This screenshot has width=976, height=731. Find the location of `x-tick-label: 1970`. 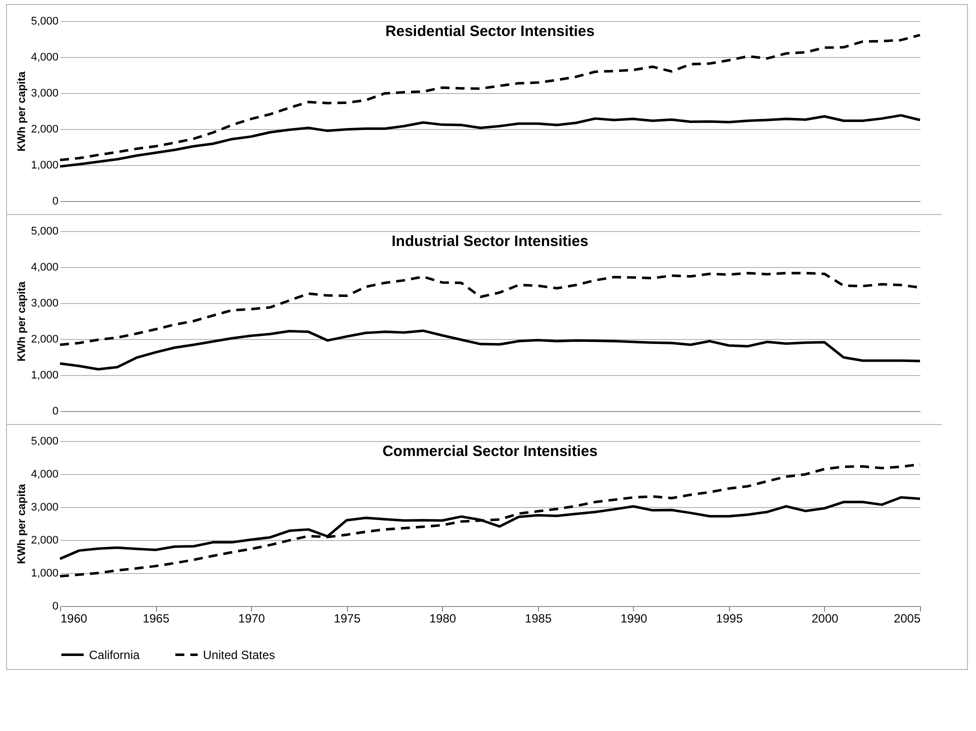

x-tick-label: 1970 is located at coordinates (252, 619).